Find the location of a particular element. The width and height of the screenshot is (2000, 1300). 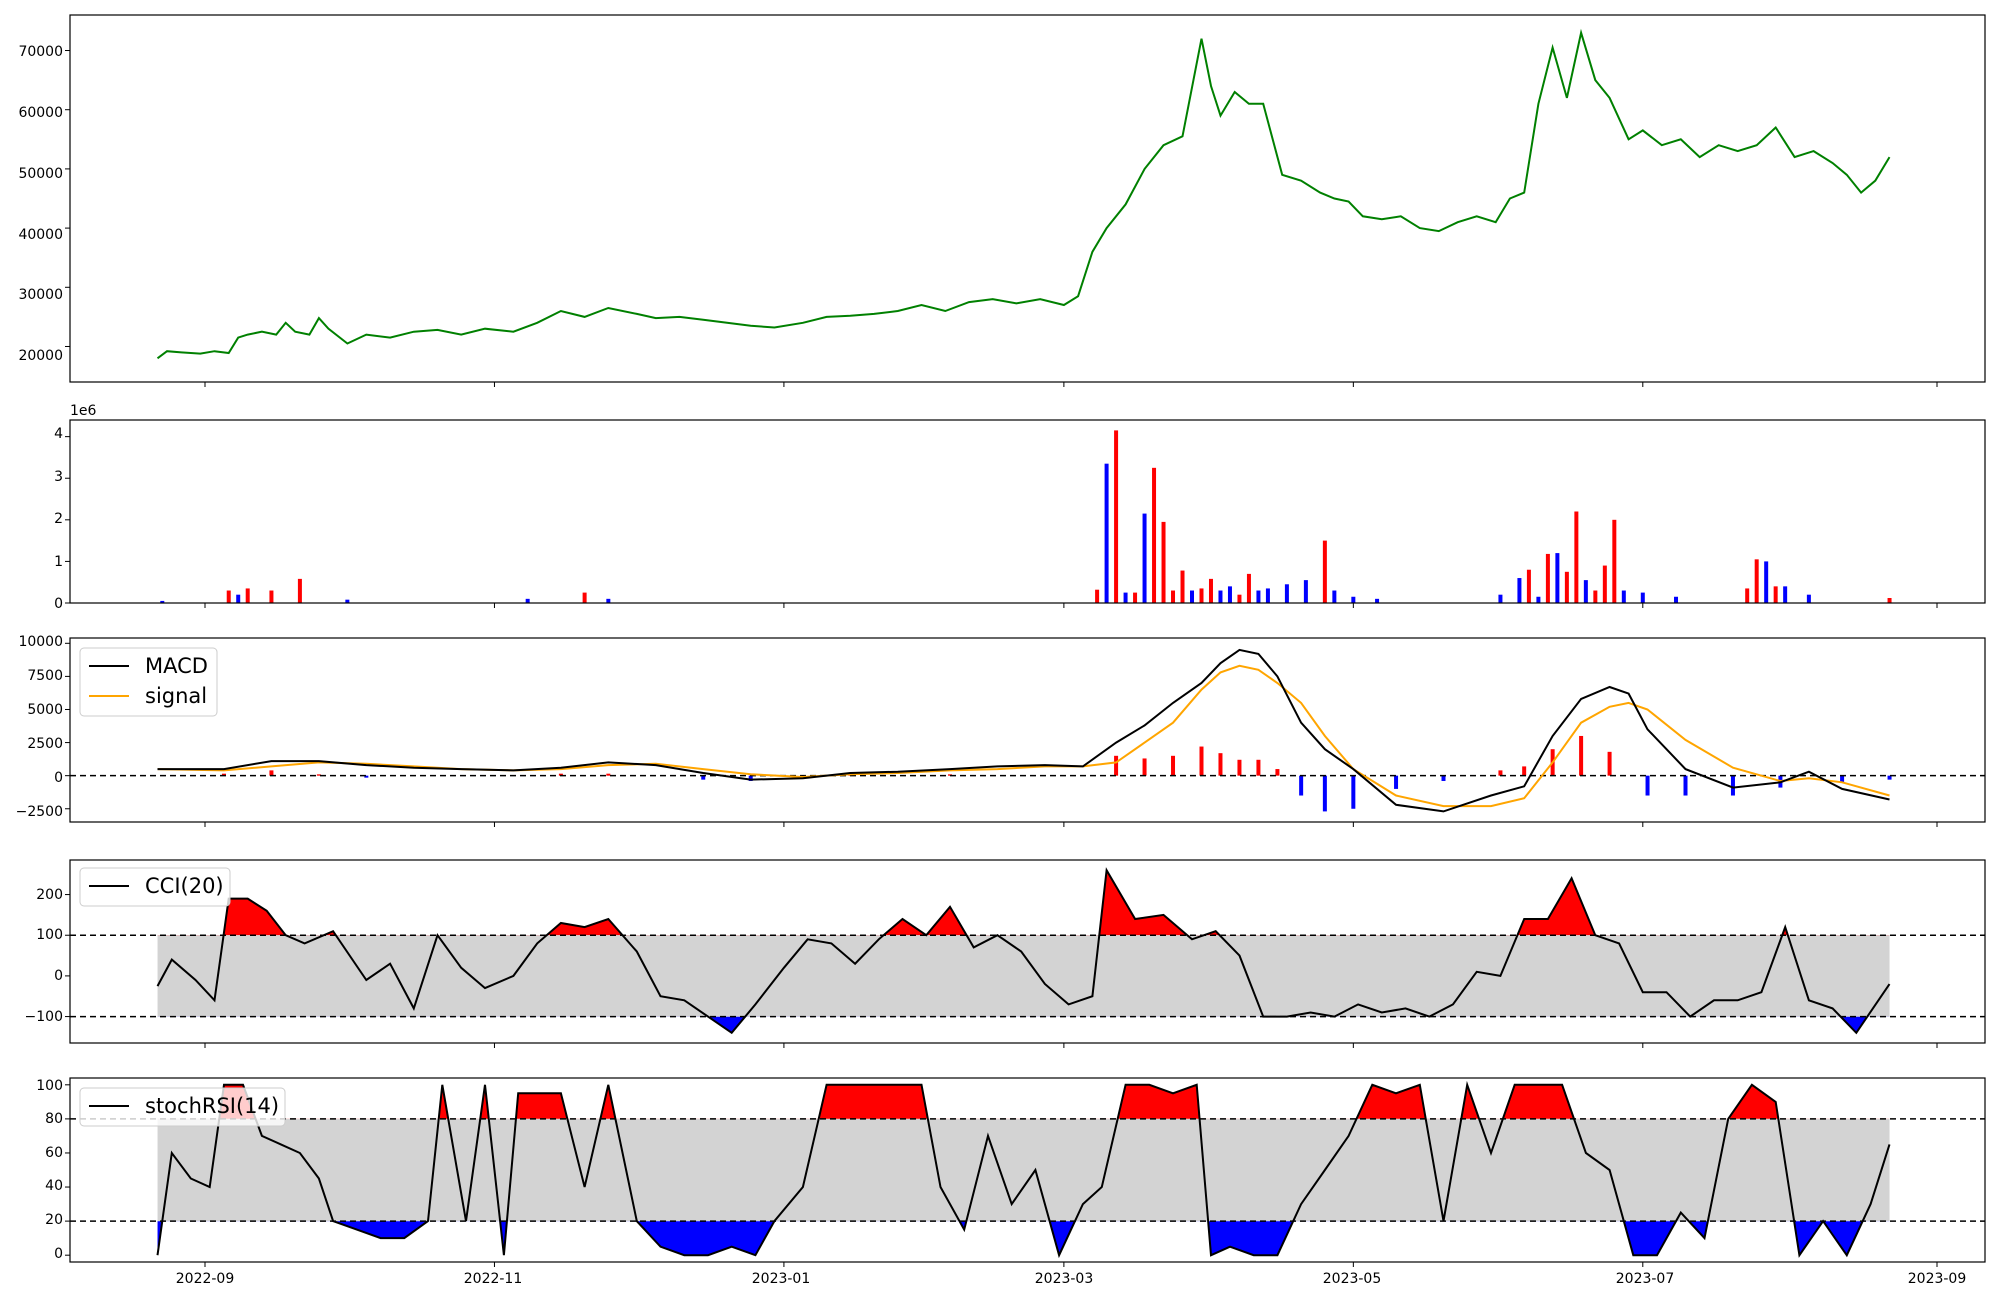

x-tick-label: 2023-01 is located at coordinates (781, 1279).